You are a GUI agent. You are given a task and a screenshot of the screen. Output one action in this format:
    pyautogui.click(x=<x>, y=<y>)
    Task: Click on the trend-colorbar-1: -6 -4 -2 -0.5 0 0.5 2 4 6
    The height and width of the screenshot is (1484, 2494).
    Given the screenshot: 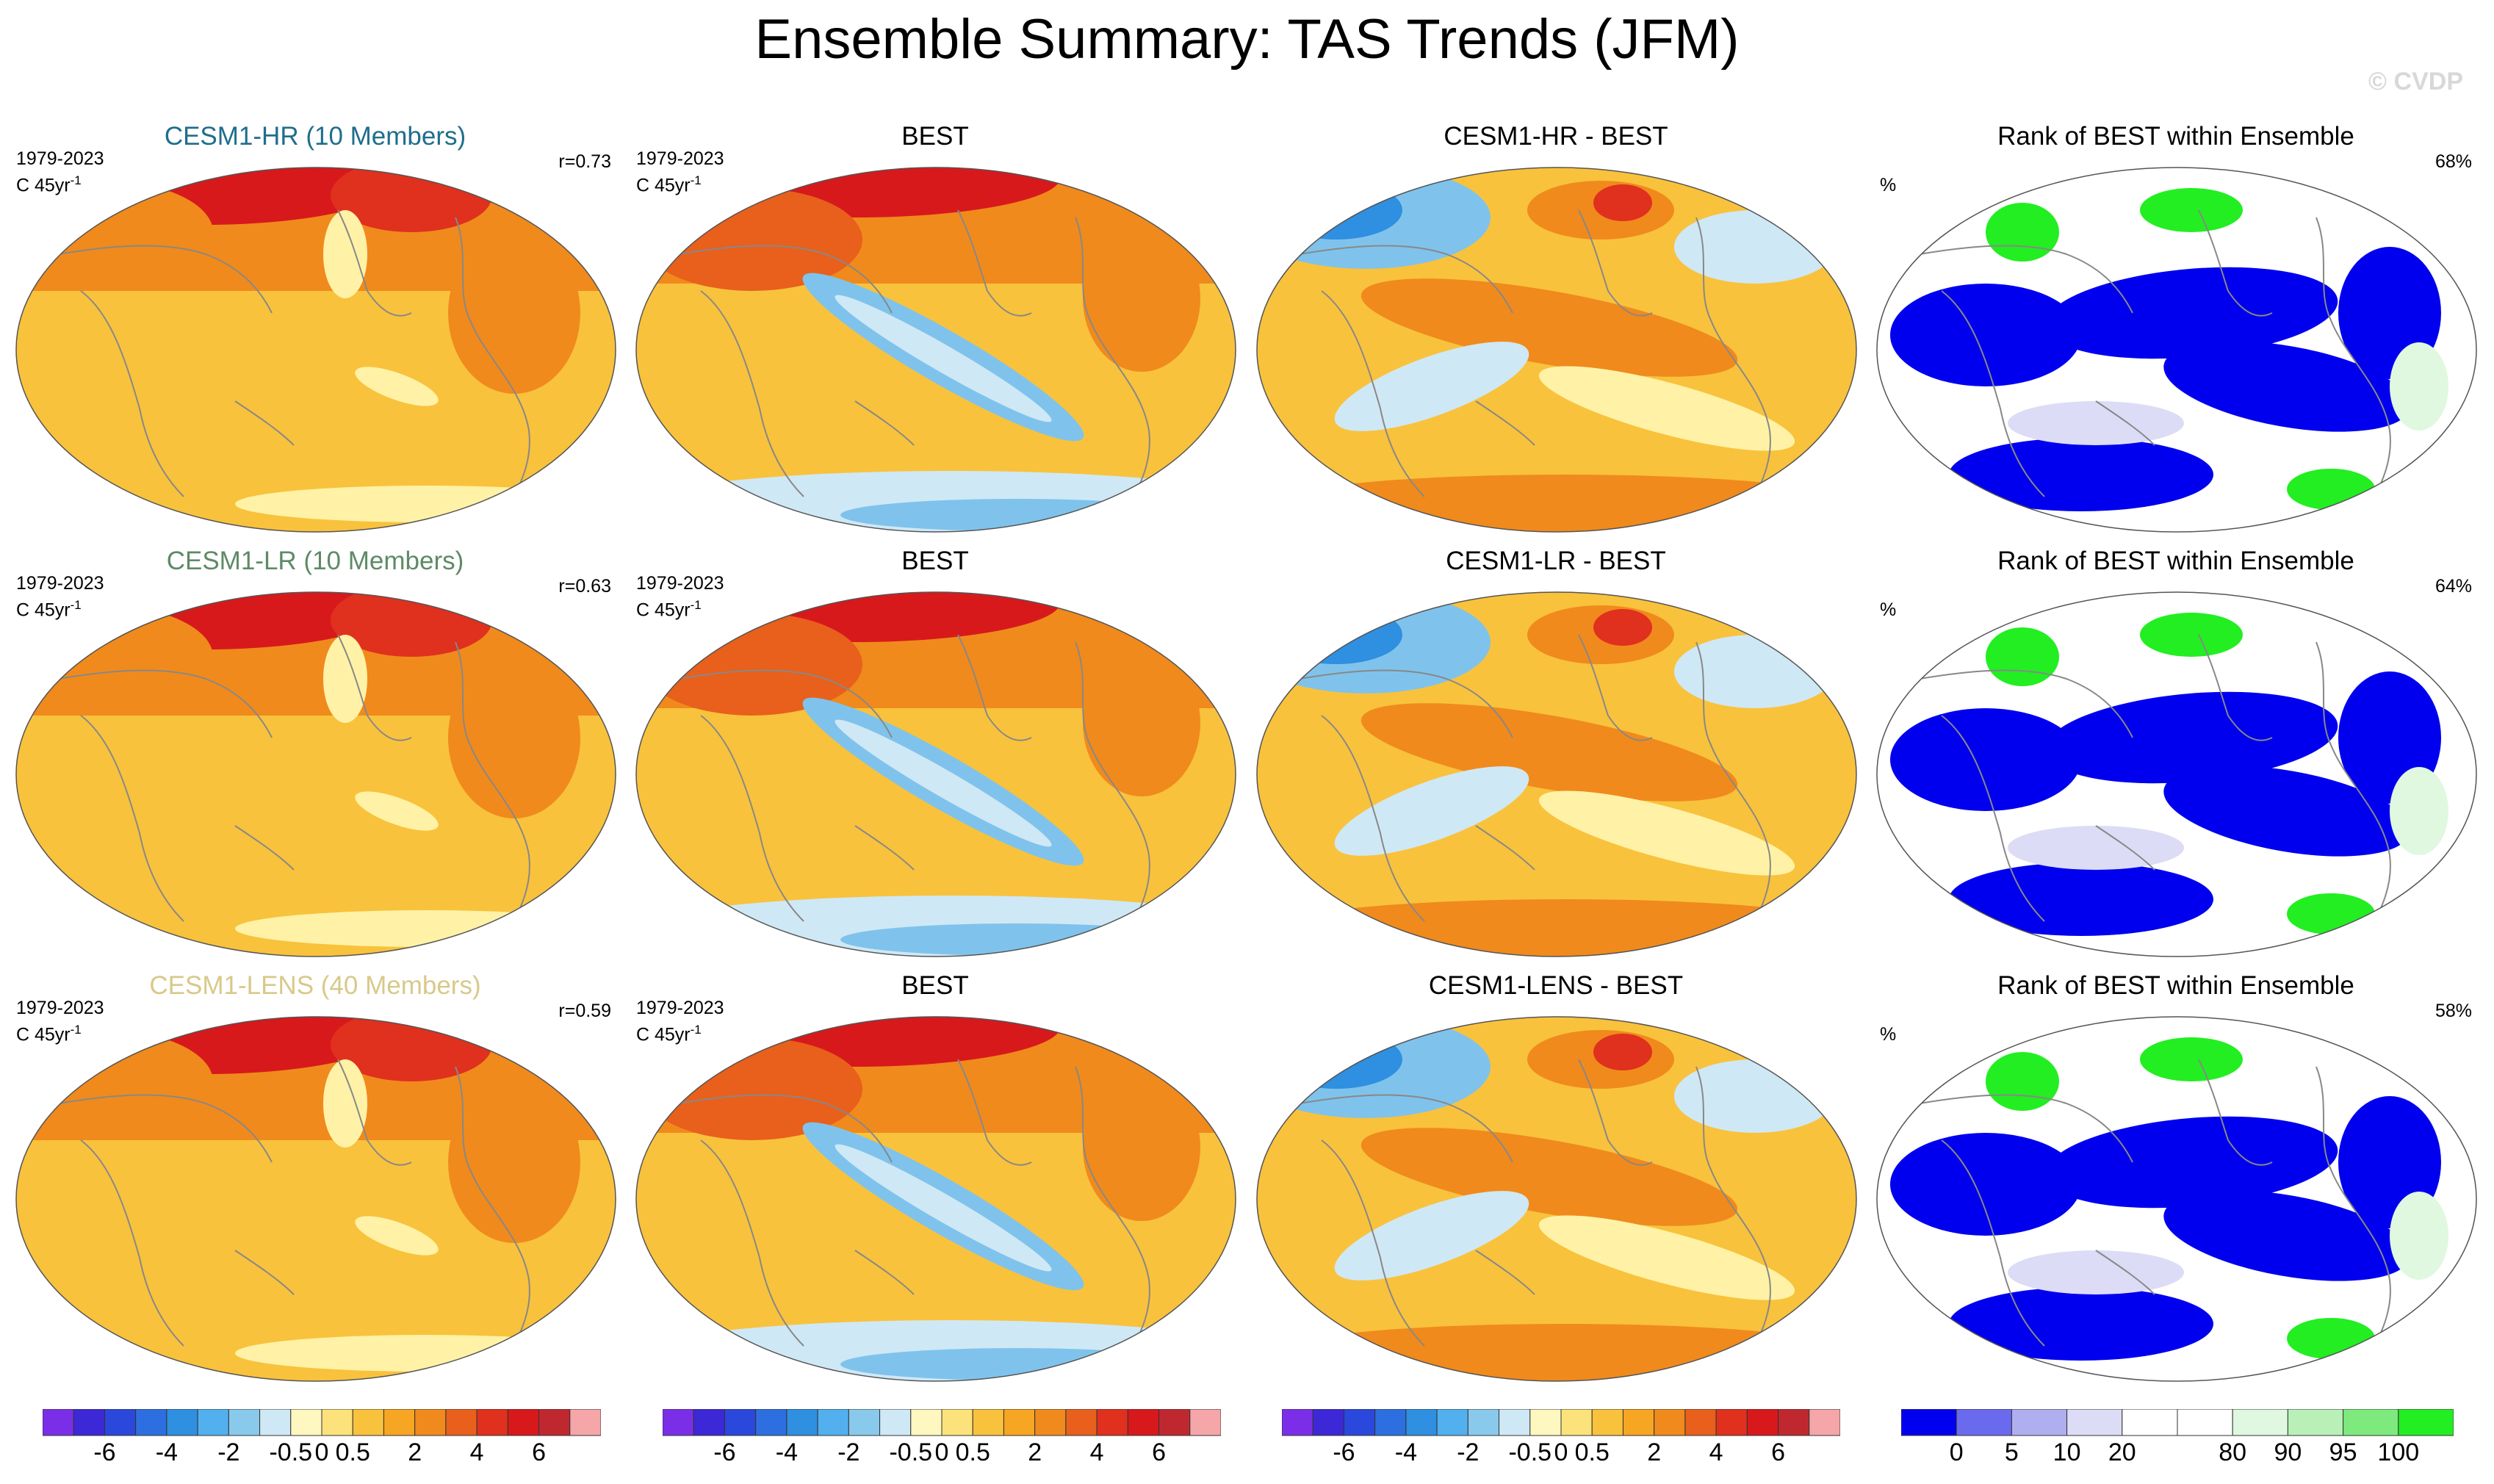 What is the action you would take?
    pyautogui.click(x=322, y=1442)
    